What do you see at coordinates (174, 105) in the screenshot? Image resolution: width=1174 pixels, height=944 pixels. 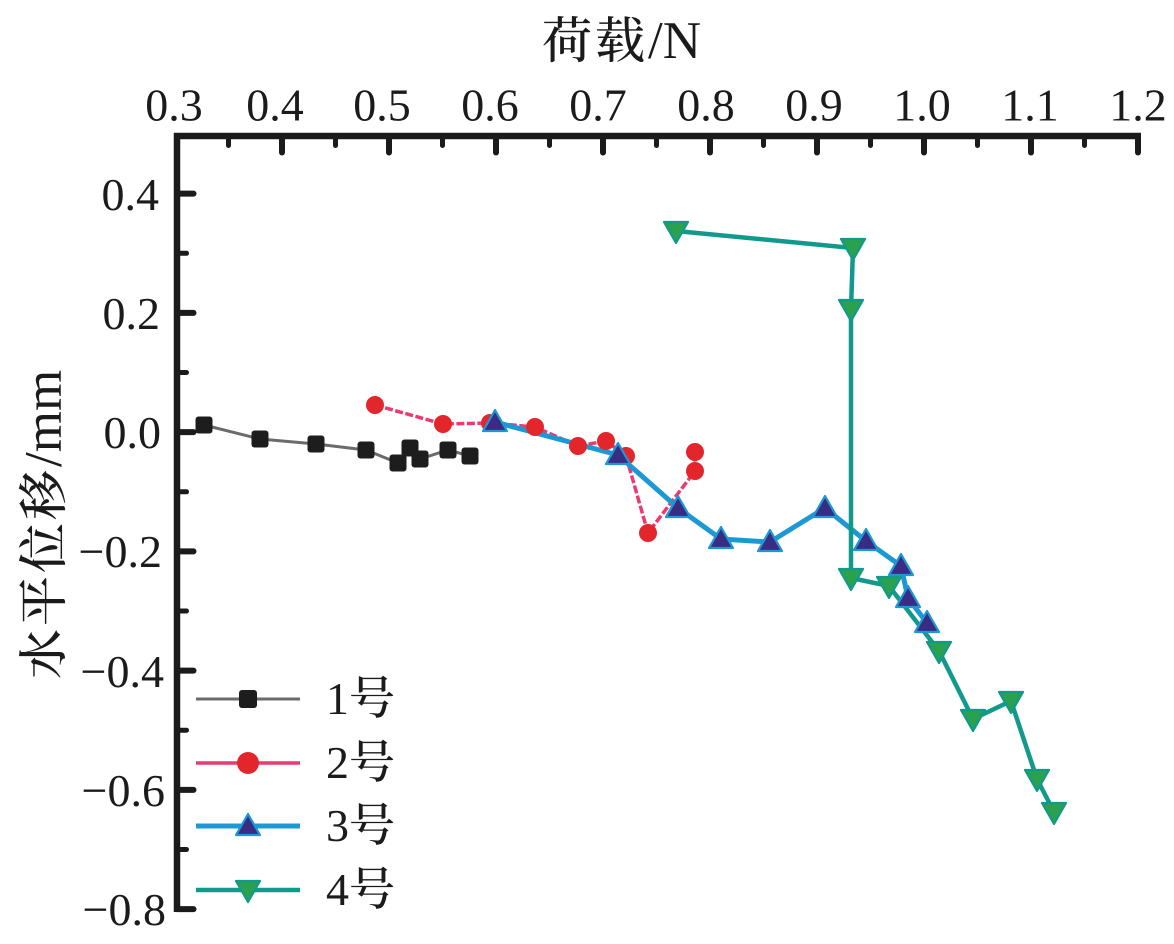 I see `svg-text: 0.3` at bounding box center [174, 105].